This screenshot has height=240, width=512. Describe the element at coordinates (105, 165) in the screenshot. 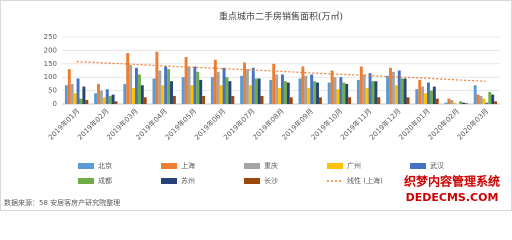

I see `legend-label: 北京` at that location.